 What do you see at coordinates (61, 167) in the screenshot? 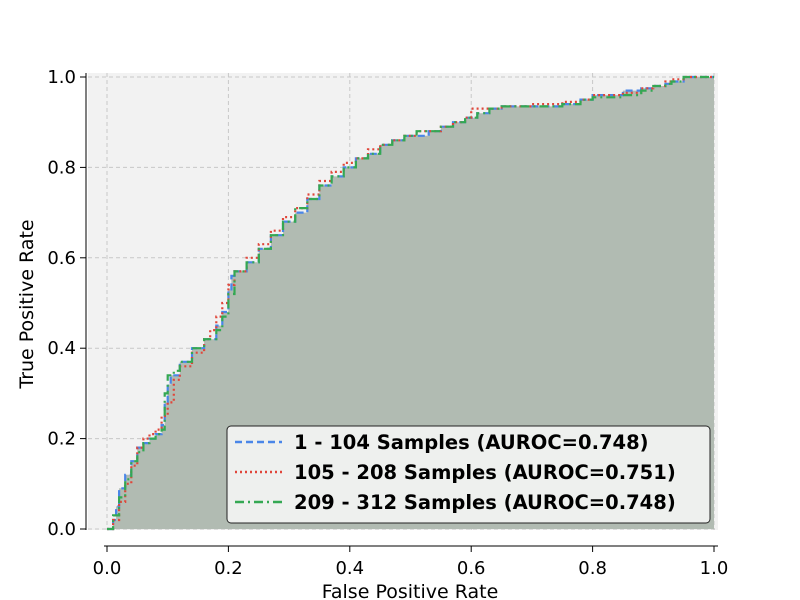
I see `y-tick-label: 0.8` at bounding box center [61, 167].